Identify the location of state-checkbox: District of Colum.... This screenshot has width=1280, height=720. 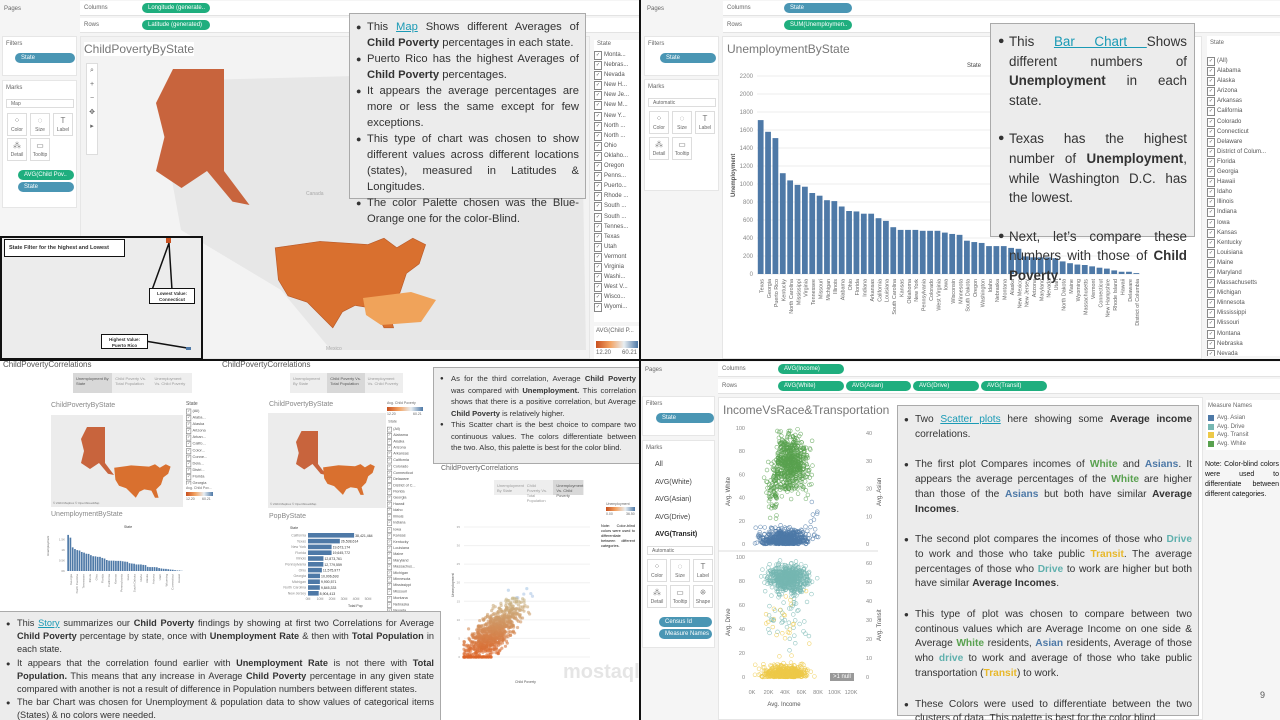
(1243, 152).